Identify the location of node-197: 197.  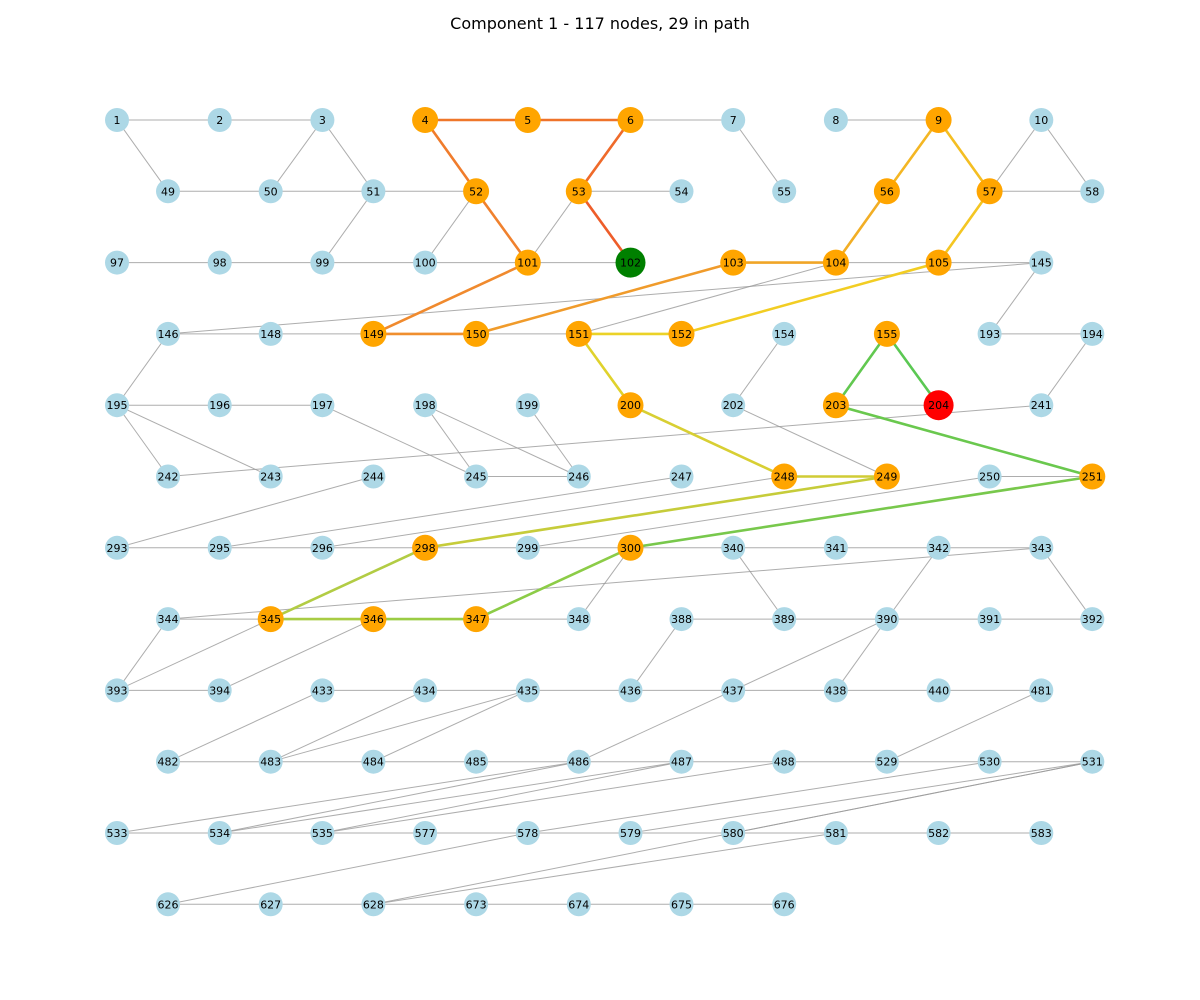
(322, 405).